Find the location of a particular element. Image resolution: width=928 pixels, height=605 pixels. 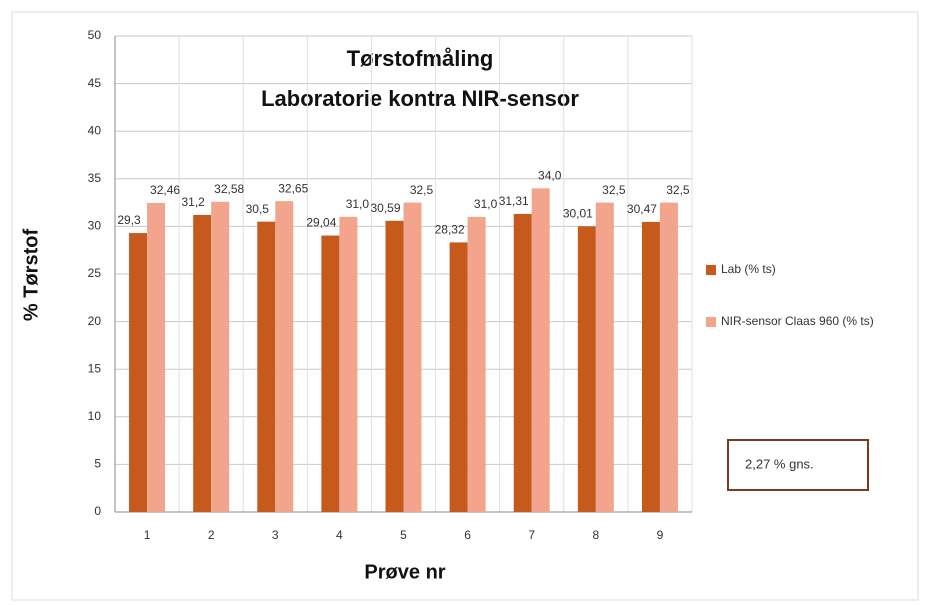

data-label: 29,3 is located at coordinates (129, 220).